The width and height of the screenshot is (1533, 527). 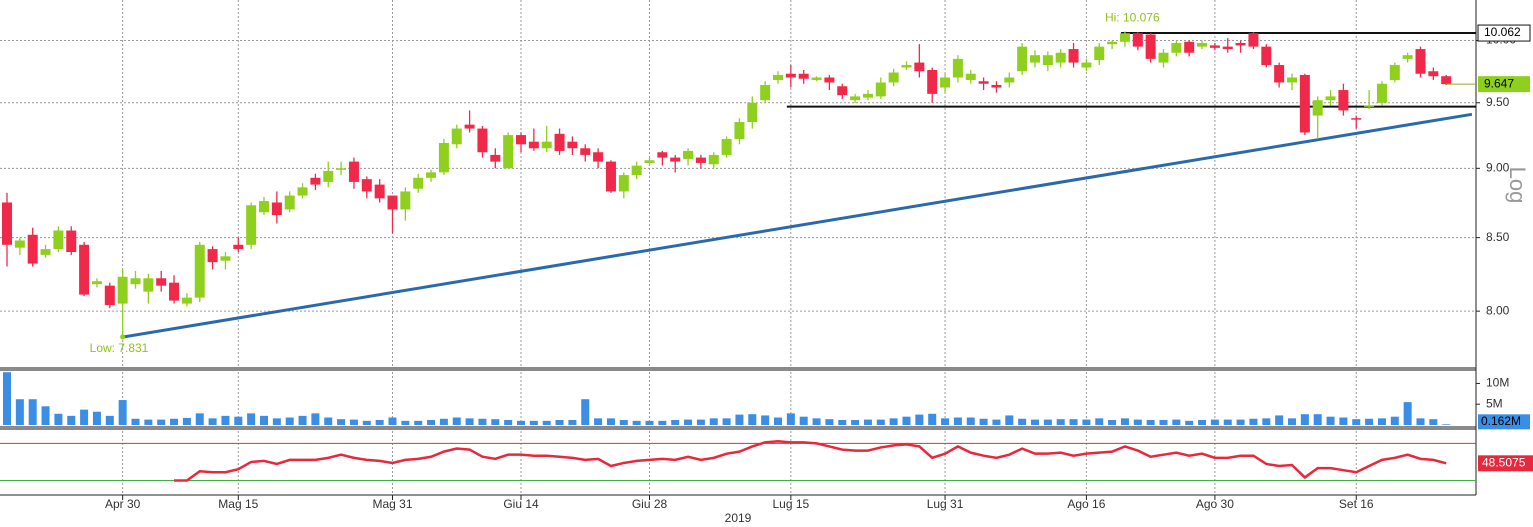 I want to click on x-axis-label: 2019, so click(x=738, y=518).